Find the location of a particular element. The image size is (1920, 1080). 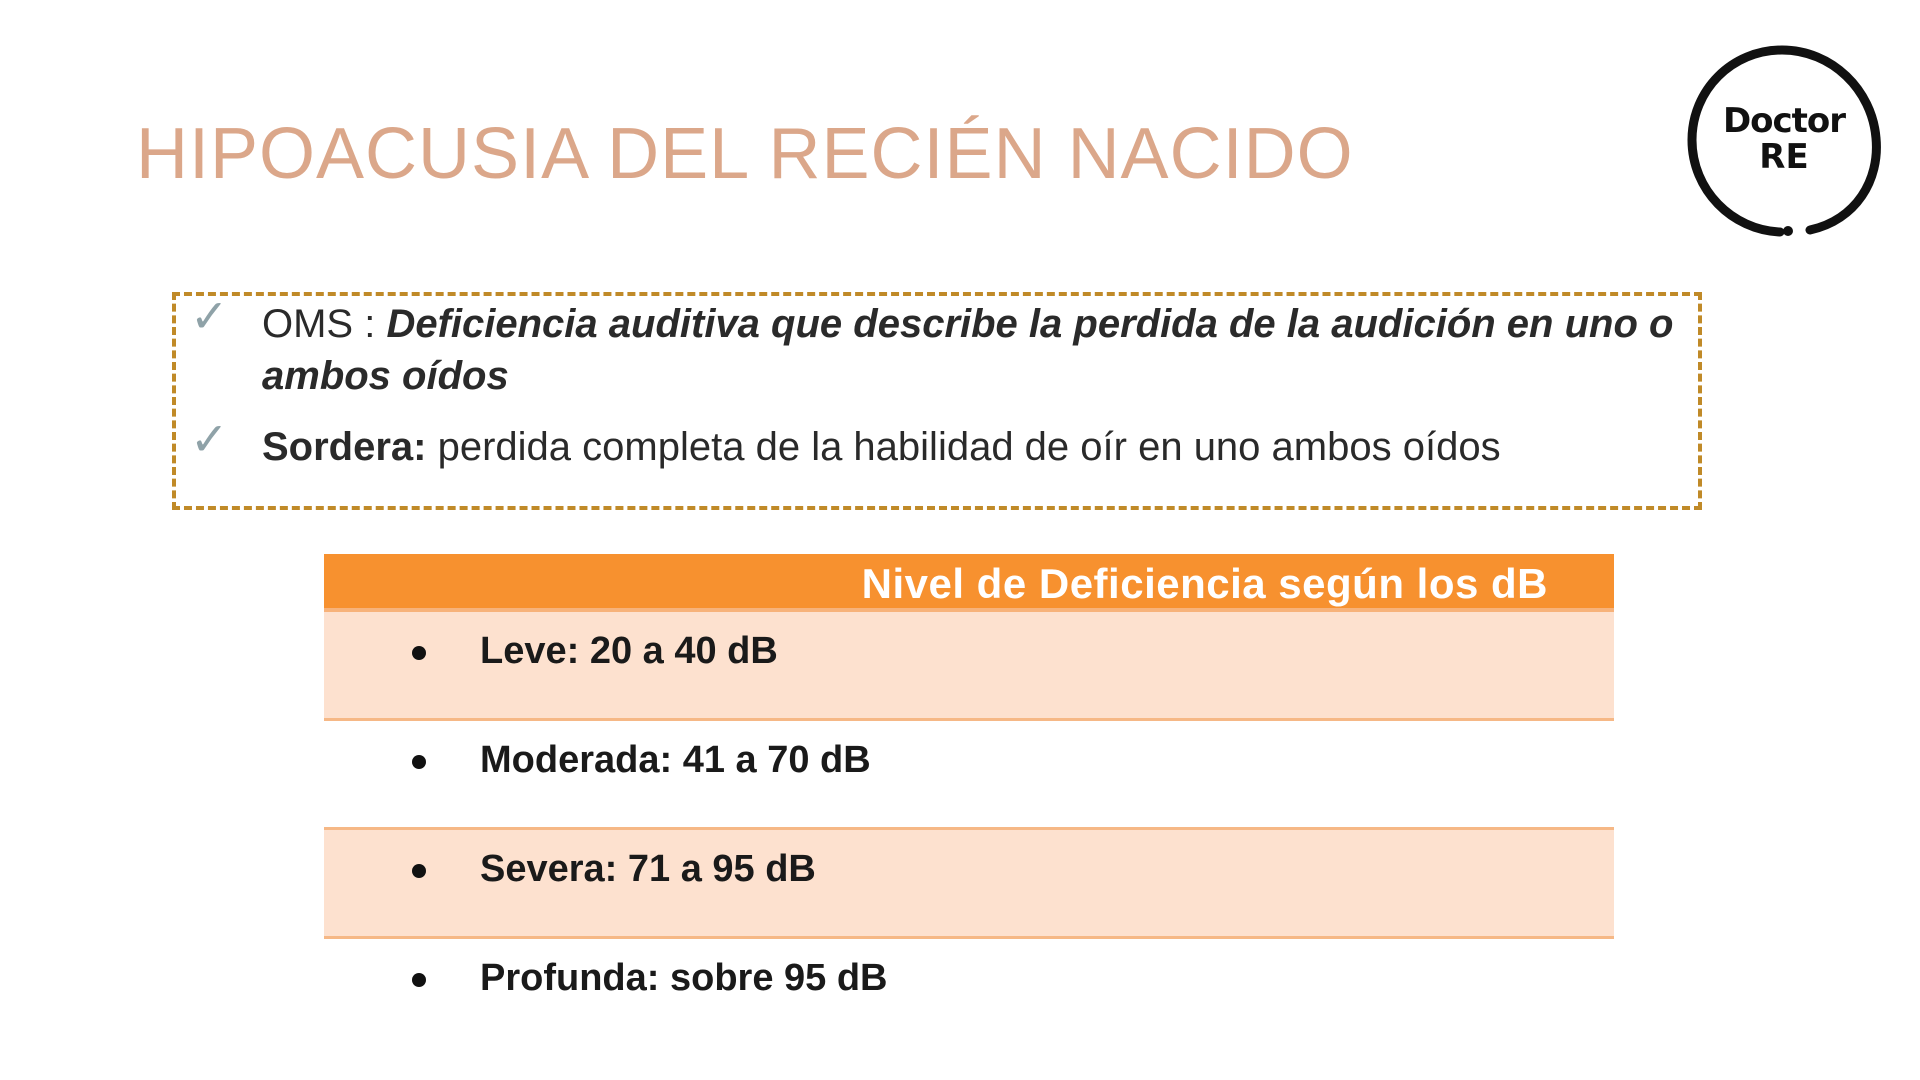

row-label-profunda: Profunda: sobre 95 dB is located at coordinates (684, 978).